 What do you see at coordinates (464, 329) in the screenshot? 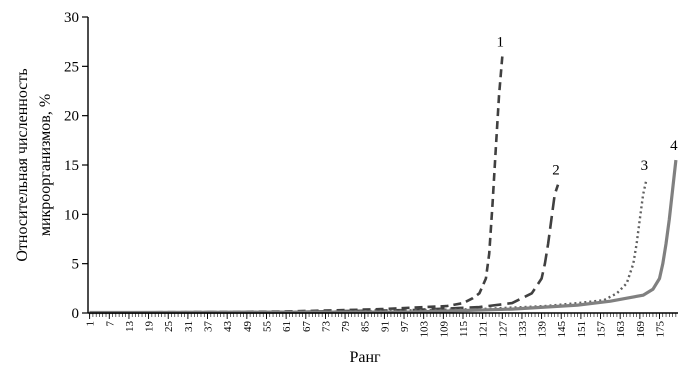
I see `x-tick-label: 115` at bounding box center [464, 329].